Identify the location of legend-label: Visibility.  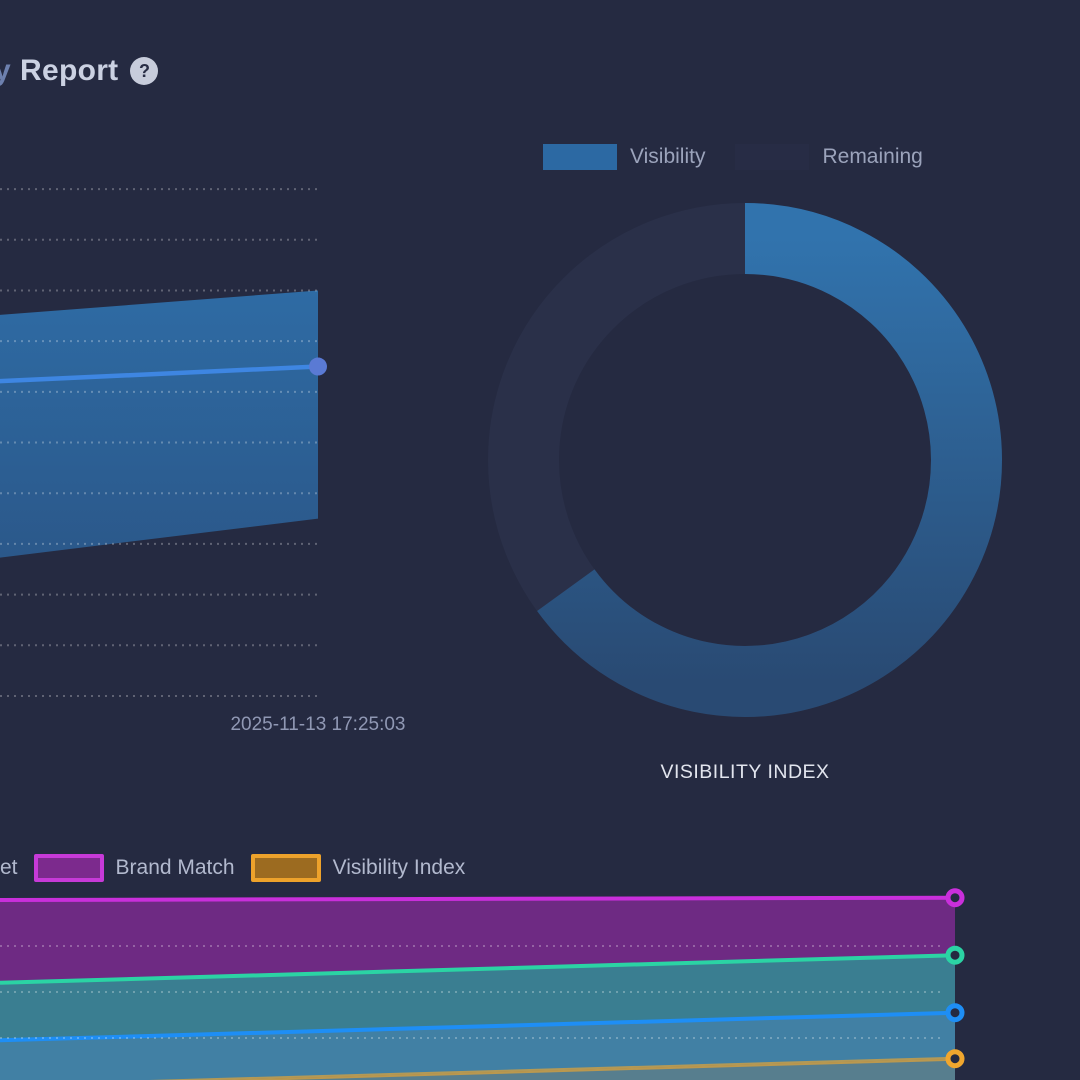
(668, 156).